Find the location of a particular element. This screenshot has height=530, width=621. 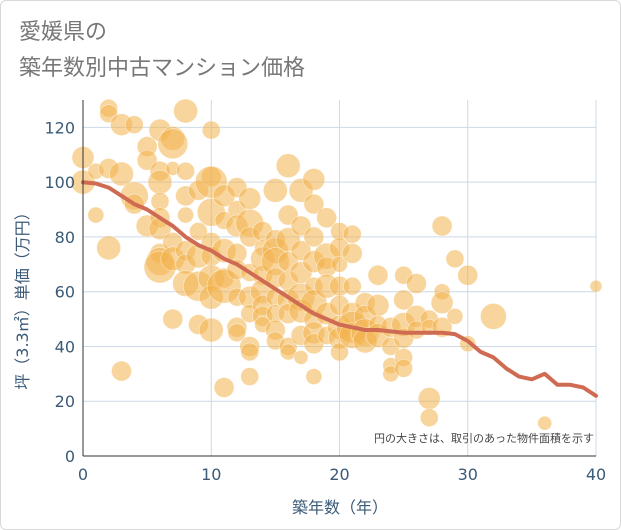

chart-title: 愛媛県の 築年数別中古マンション価格 is located at coordinates (162, 51).